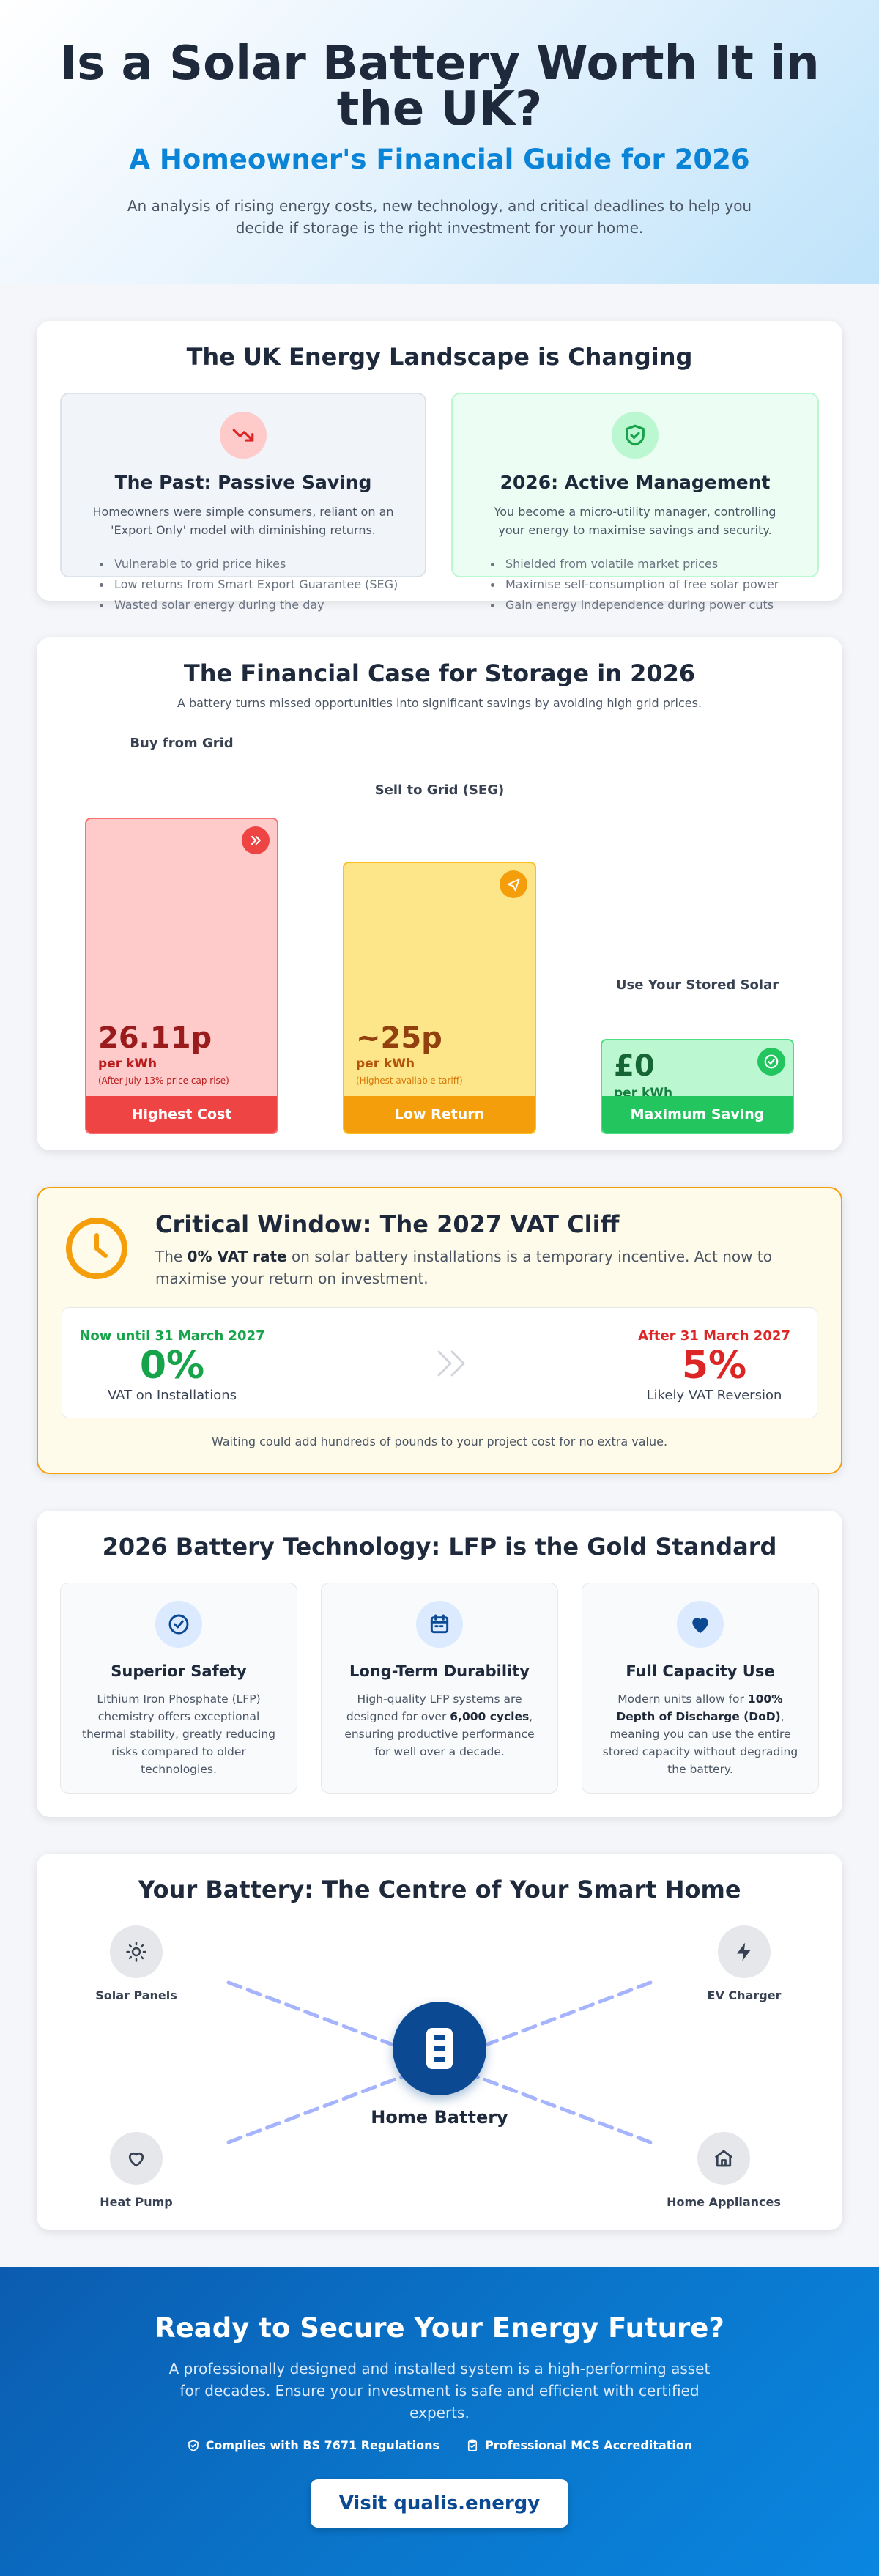 The image size is (879, 2576). What do you see at coordinates (473, 2445) in the screenshot?
I see `clipboard-check-icon` at bounding box center [473, 2445].